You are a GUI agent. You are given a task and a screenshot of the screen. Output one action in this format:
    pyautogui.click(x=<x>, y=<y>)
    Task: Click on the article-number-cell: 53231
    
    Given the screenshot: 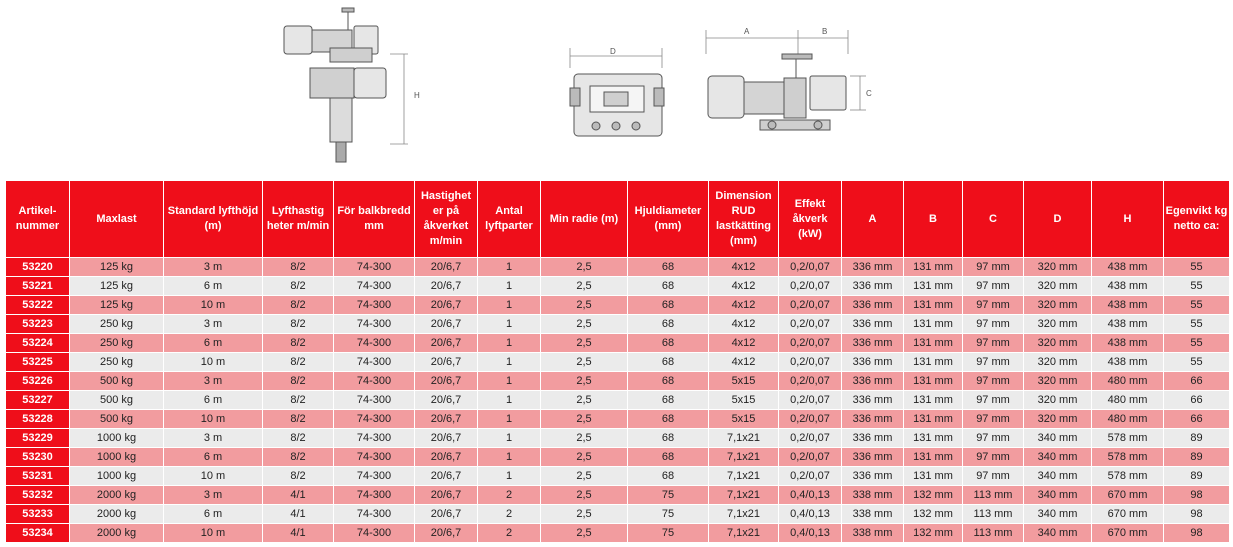 What is the action you would take?
    pyautogui.click(x=37, y=476)
    